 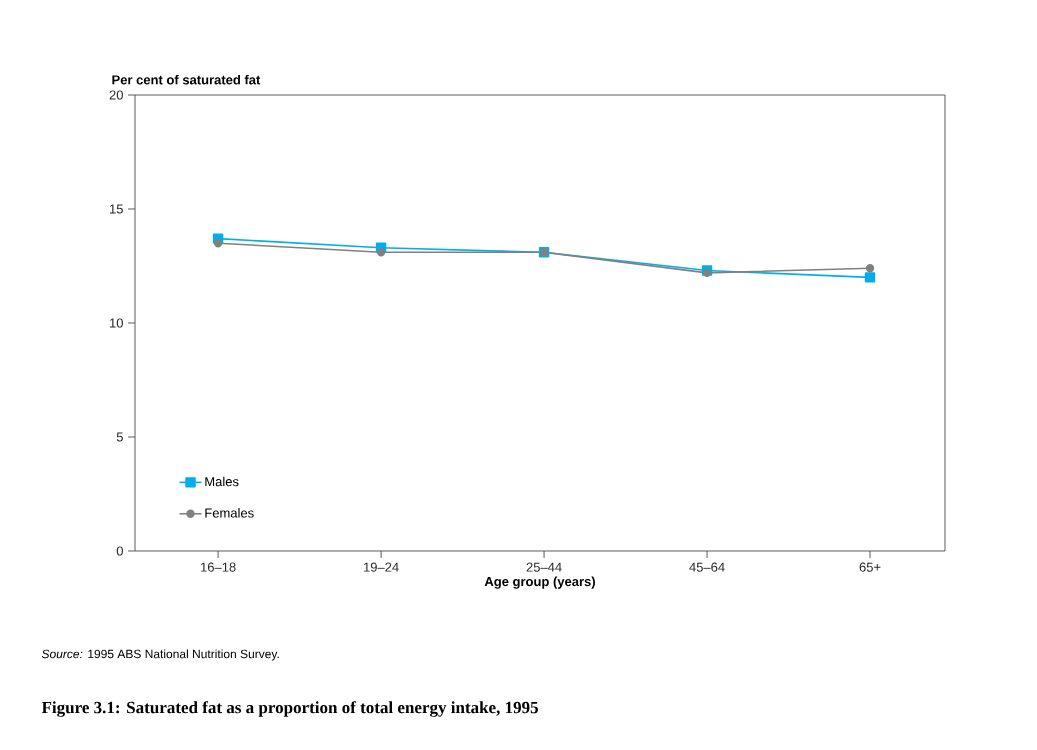 I want to click on legend-label: Males, so click(x=222, y=481).